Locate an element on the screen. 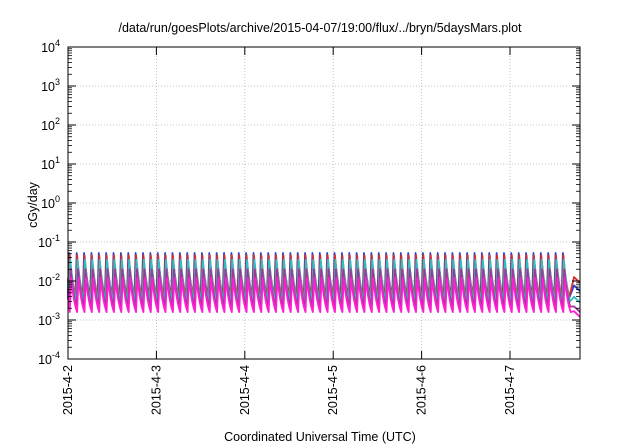 This screenshot has height=448, width=640. y-tick-label: 10¹ is located at coordinates (50, 163).